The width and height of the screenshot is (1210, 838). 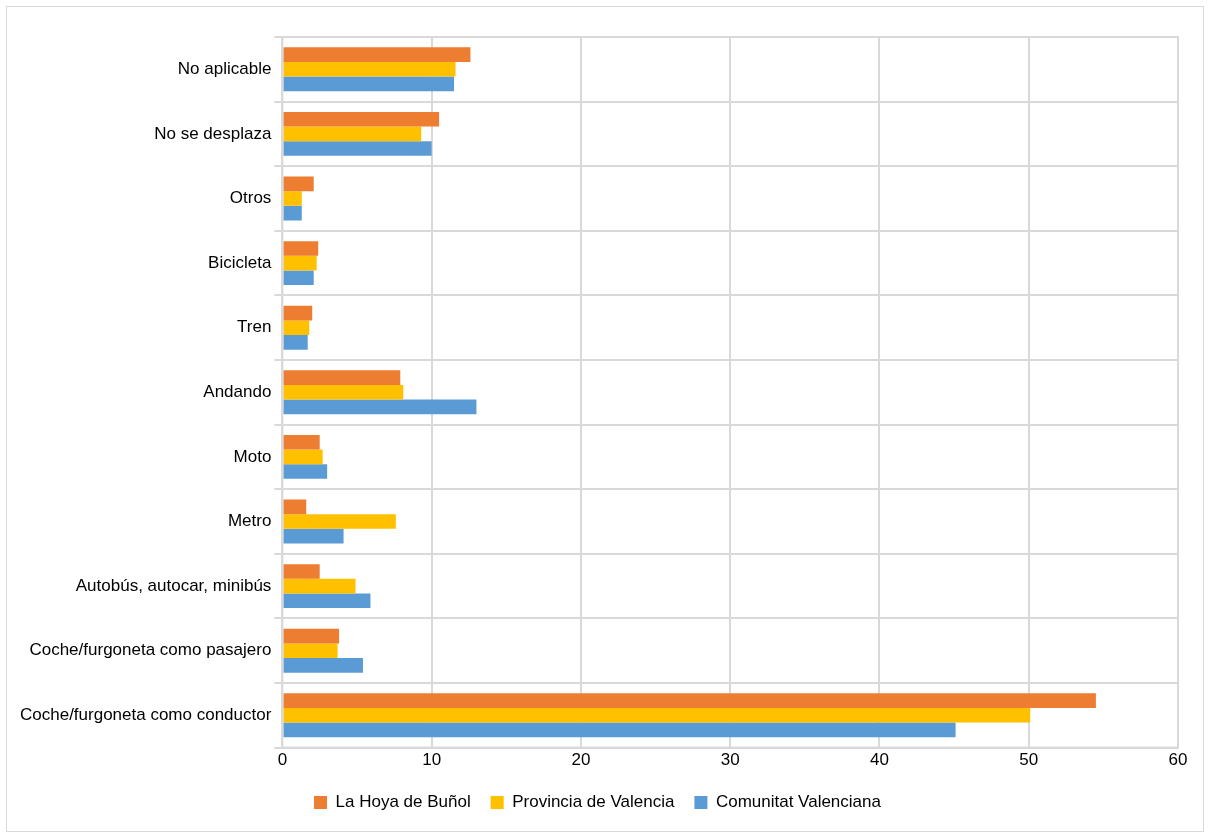 I want to click on y-tick-label: Bicicleta, so click(x=240, y=262).